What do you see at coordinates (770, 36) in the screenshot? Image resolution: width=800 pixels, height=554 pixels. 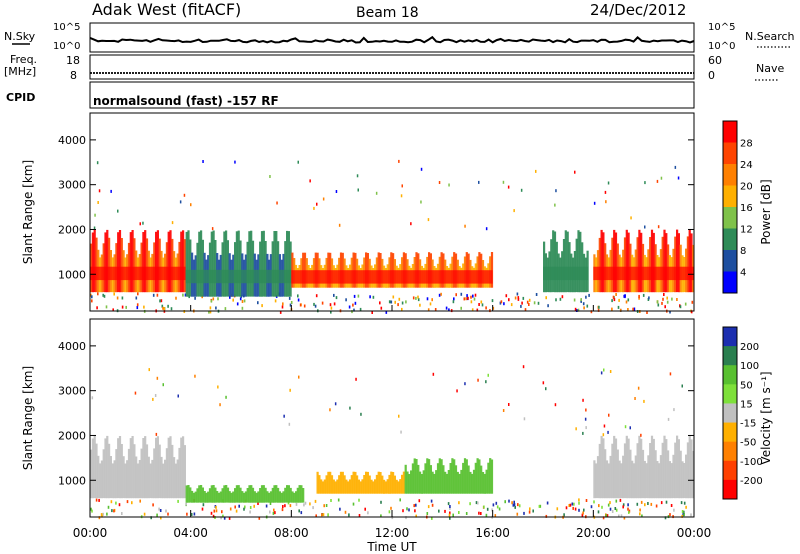 I see `nsearch-label: N.Search` at bounding box center [770, 36].